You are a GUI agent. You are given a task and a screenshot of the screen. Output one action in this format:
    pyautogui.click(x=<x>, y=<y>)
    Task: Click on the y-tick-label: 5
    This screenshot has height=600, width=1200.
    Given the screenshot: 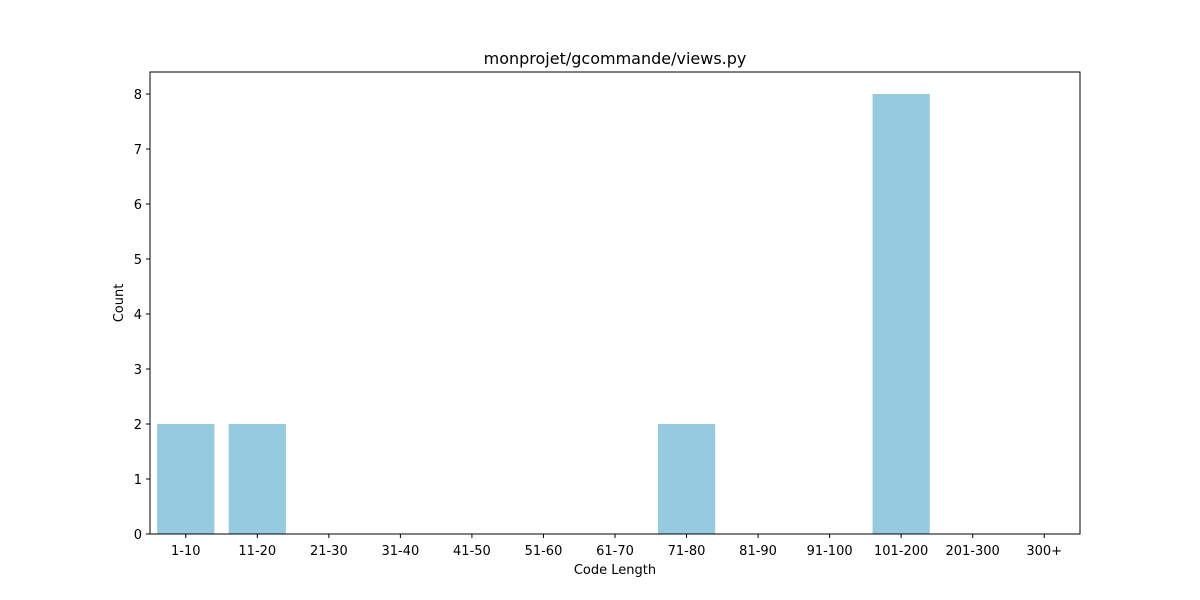 What is the action you would take?
    pyautogui.click(x=138, y=260)
    